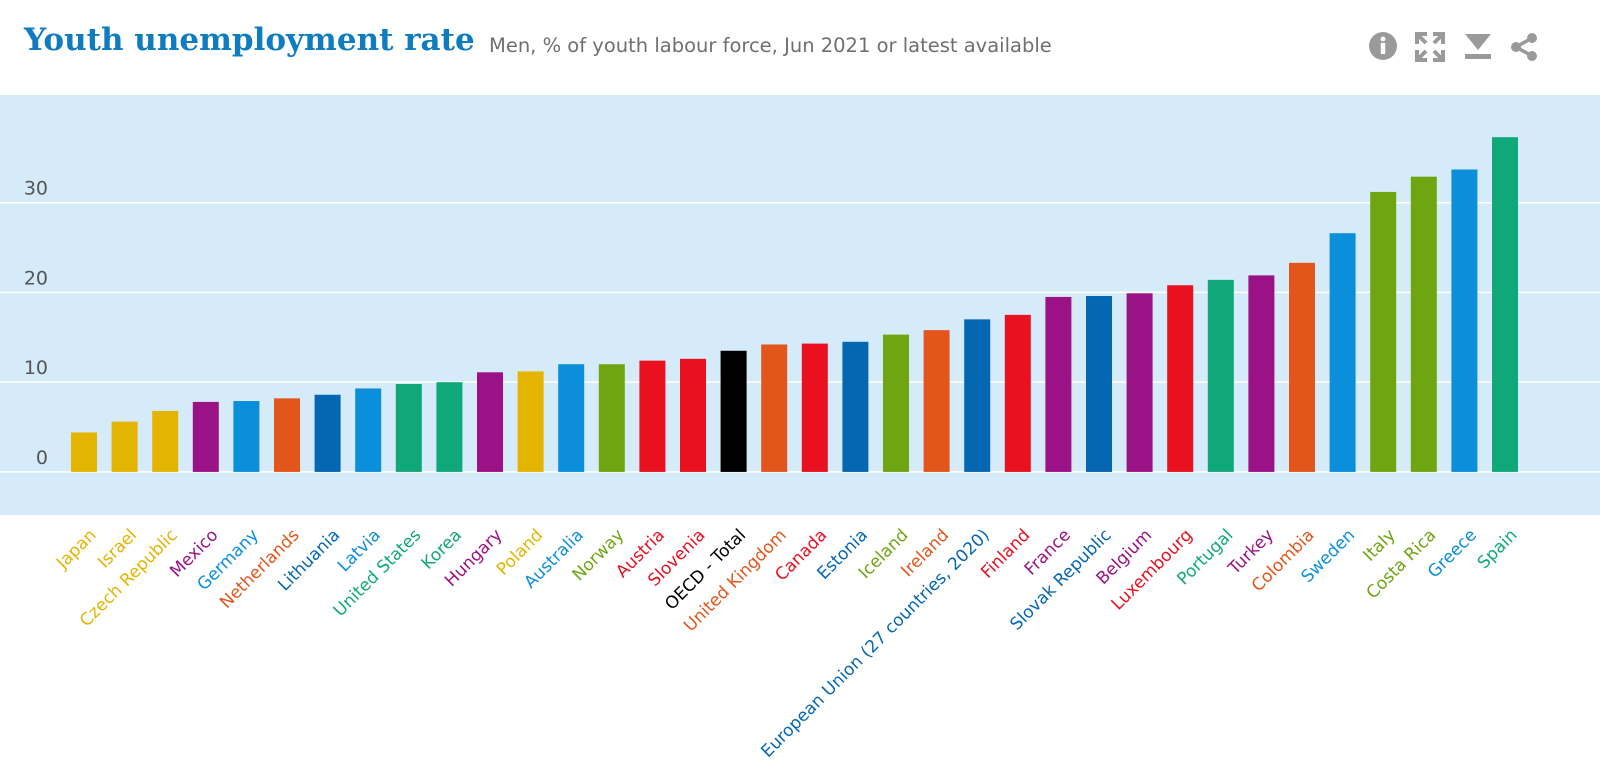 The height and width of the screenshot is (783, 1600). Describe the element at coordinates (1423, 324) in the screenshot. I see `bar-costa-rica` at that location.